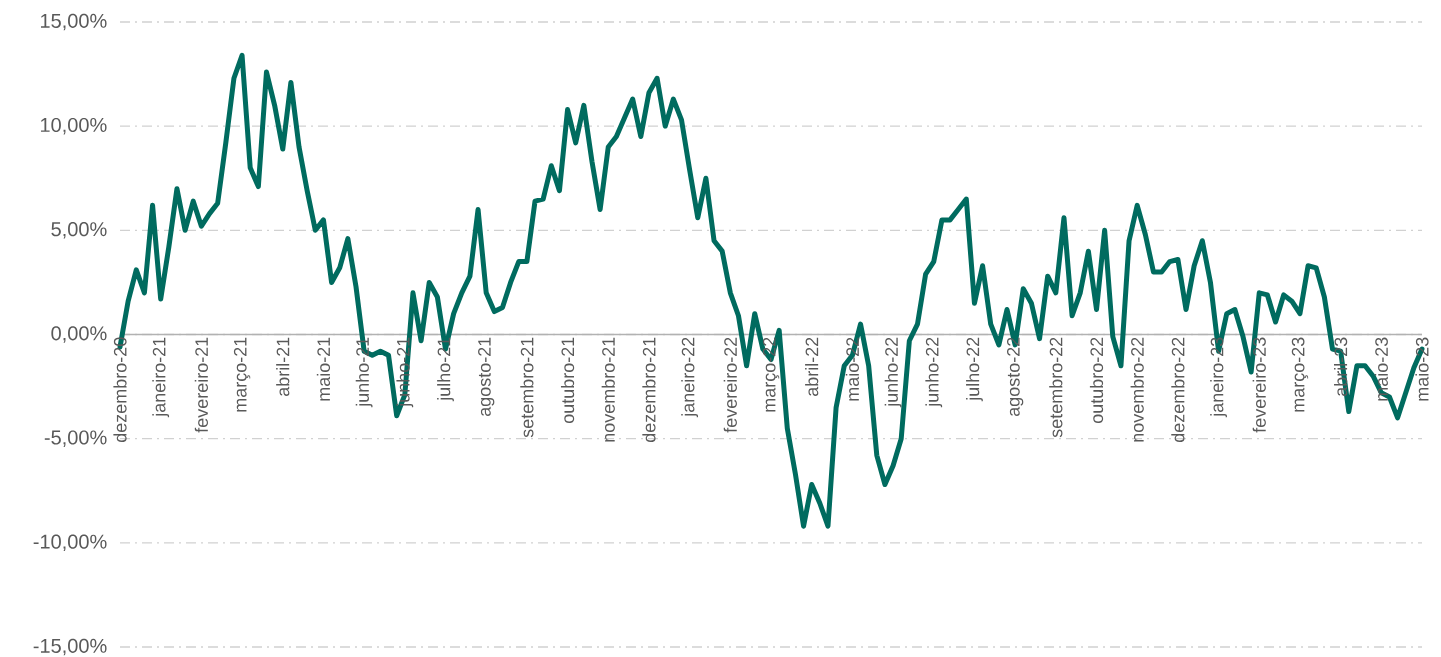 Image resolution: width=1441 pixels, height=657 pixels. I want to click on x-tick-label: abril-22, so click(812, 367).